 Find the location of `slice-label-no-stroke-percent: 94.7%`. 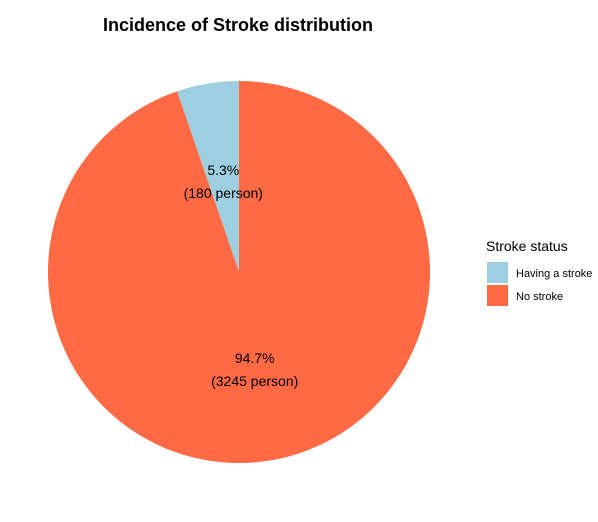

slice-label-no-stroke-percent: 94.7% is located at coordinates (255, 358).